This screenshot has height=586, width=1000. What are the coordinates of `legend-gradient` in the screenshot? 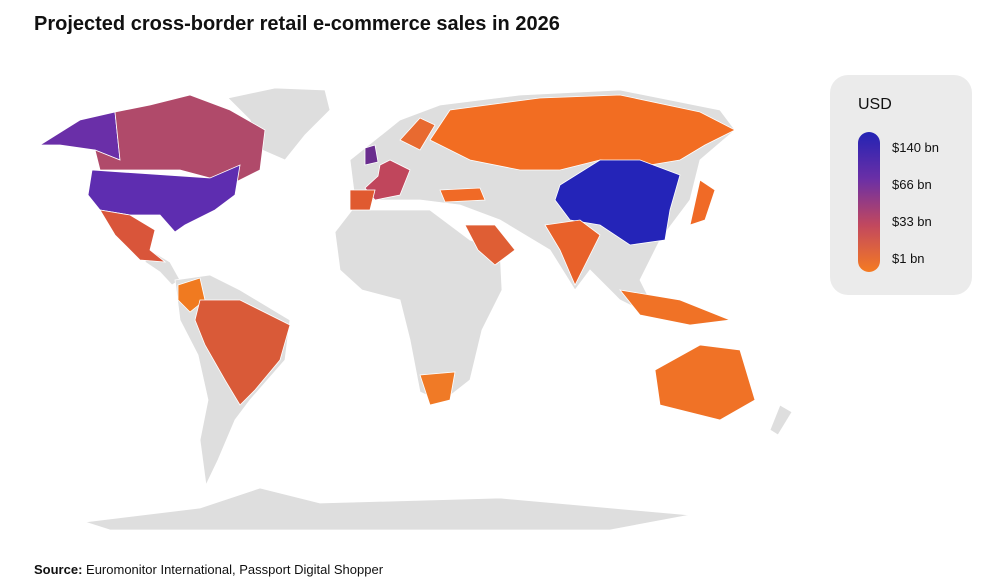 It's located at (869, 202).